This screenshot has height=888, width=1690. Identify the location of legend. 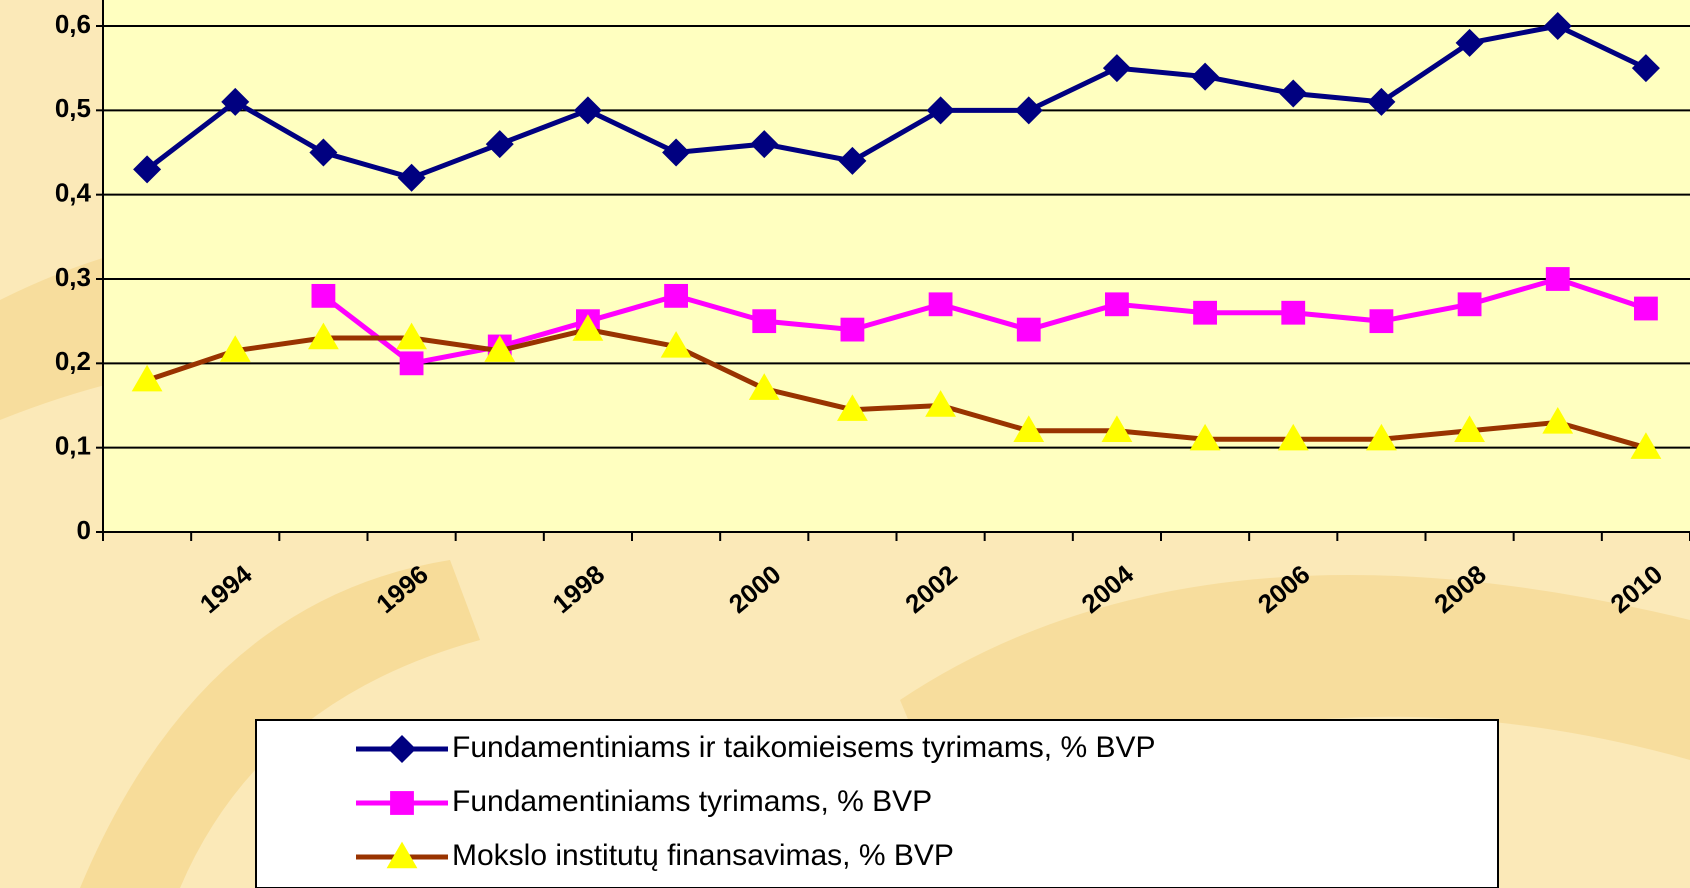
(877, 803).